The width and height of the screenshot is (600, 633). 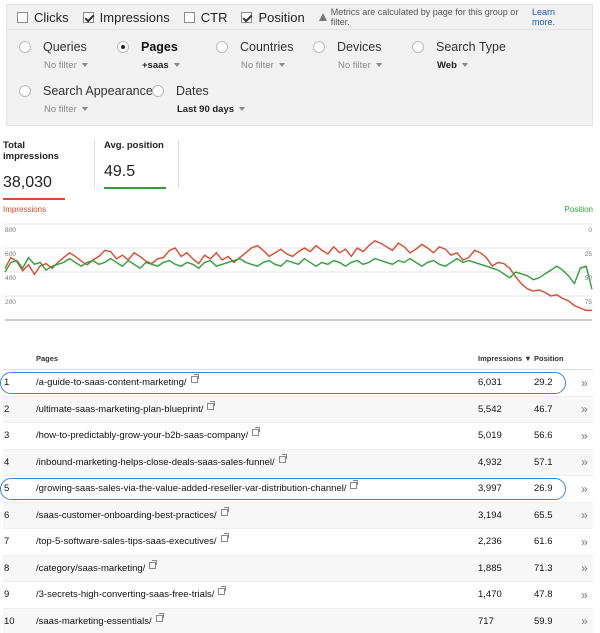 What do you see at coordinates (490, 542) in the screenshot?
I see `row-impressions: 2,236` at bounding box center [490, 542].